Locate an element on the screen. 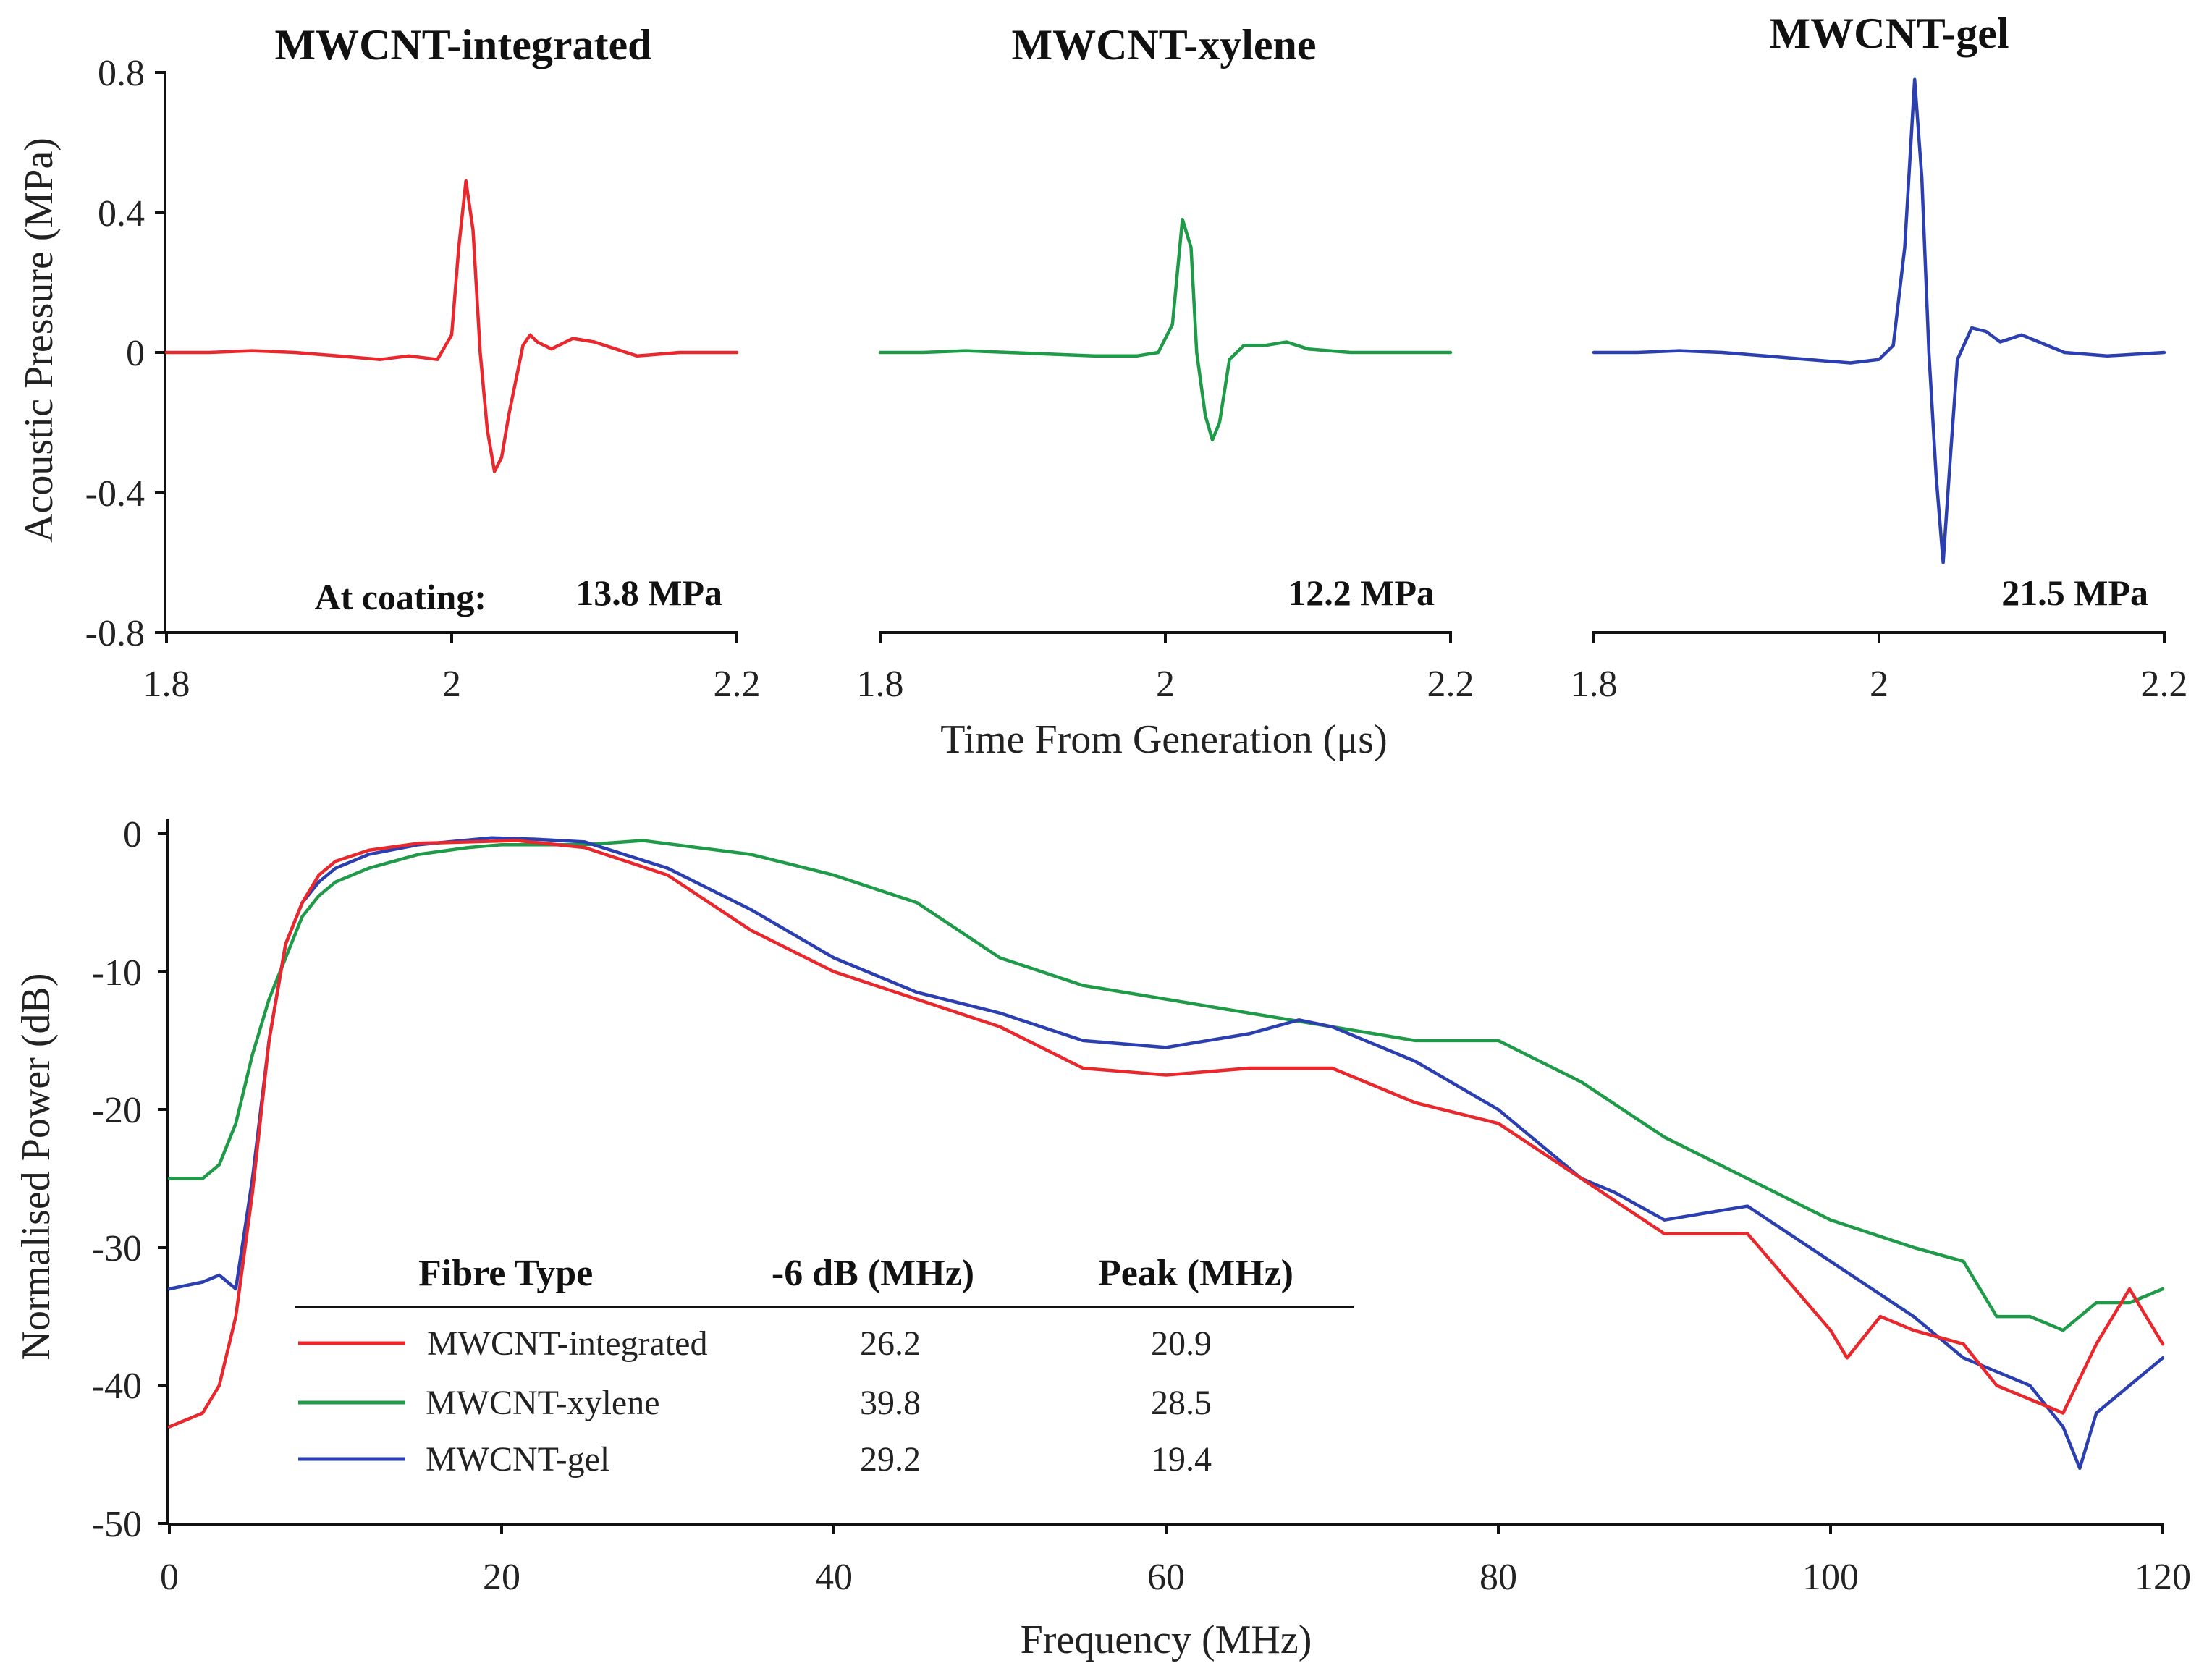  panel-title: MWCNT-gel is located at coordinates (1889, 33).